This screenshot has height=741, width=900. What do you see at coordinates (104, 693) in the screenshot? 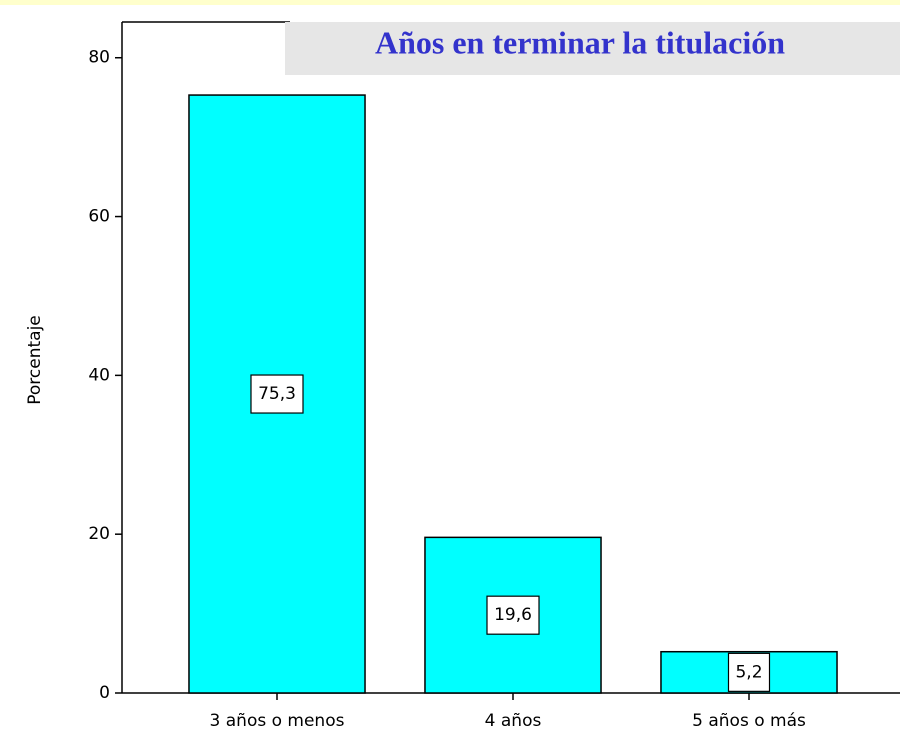
I see `y-tick-label: 0` at bounding box center [104, 693].